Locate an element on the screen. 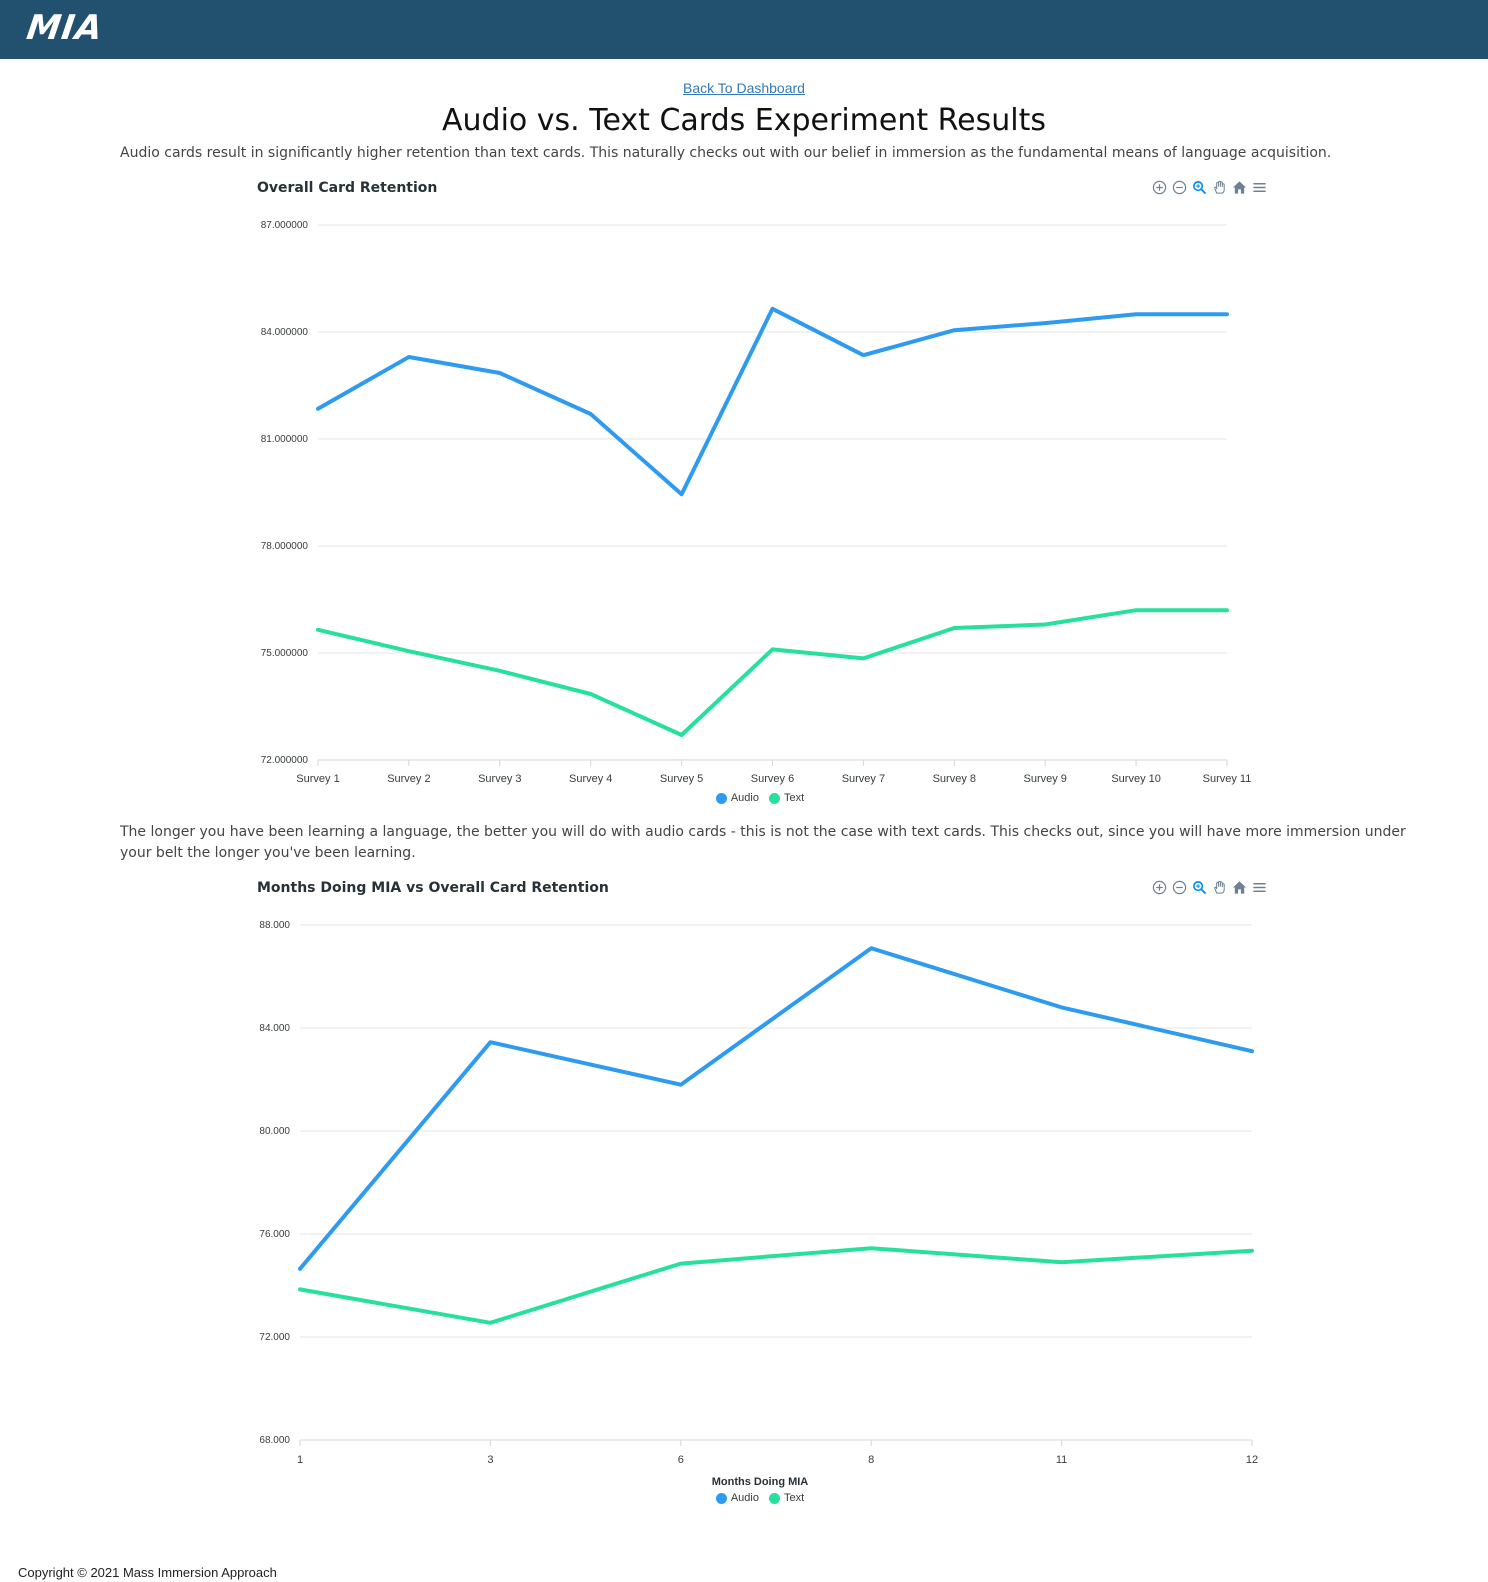 Image resolution: width=1488 pixels, height=1582 pixels. x-tick-label: Survey 2 is located at coordinates (408, 779).